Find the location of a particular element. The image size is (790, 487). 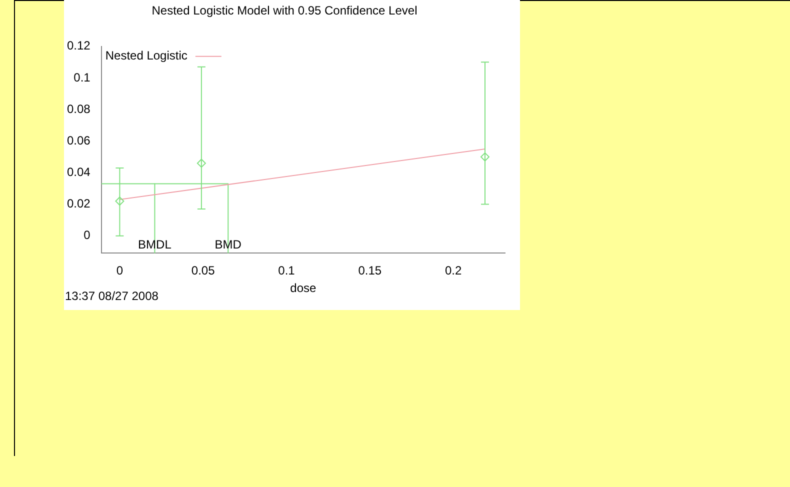

legend-label: Nested Logistic is located at coordinates (146, 55).